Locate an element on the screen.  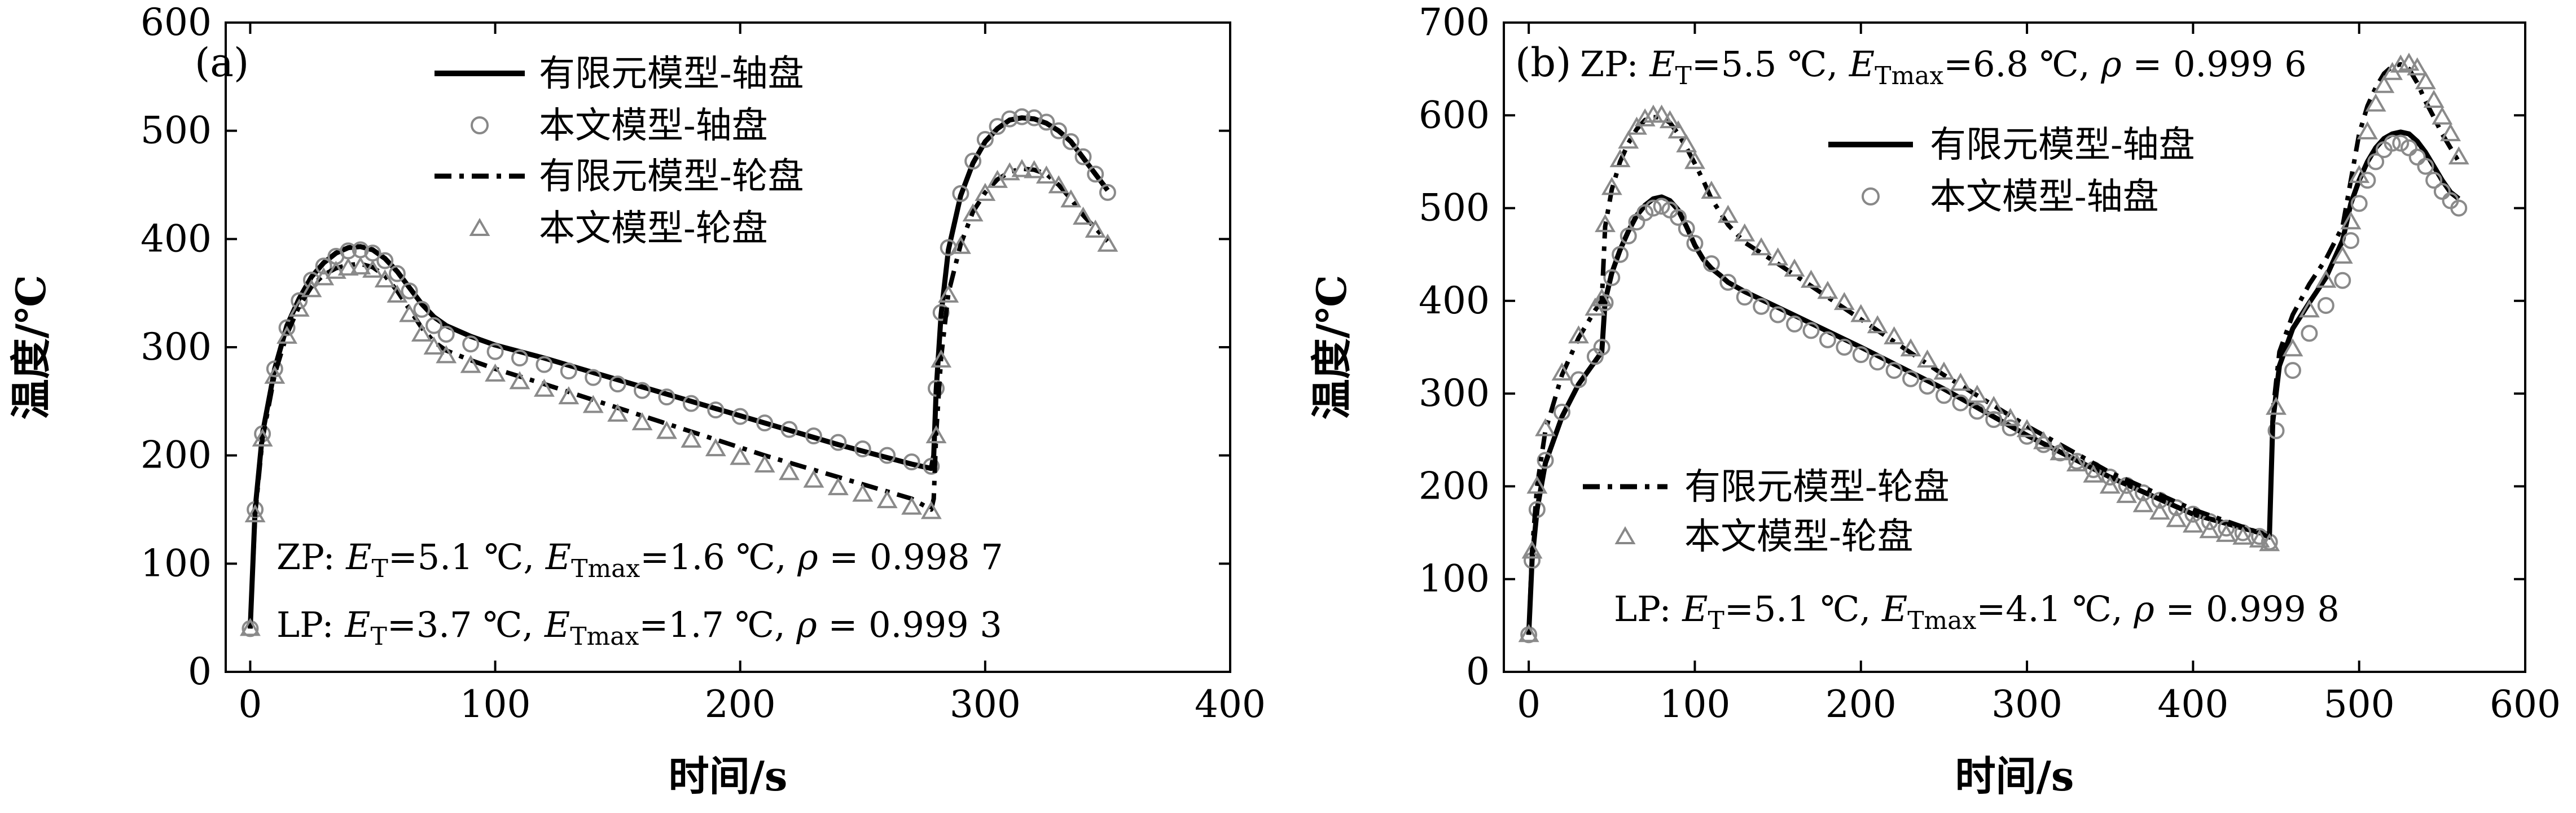
legend-label-b-0: 有限元模型-轴盘 is located at coordinates (2062, 145).